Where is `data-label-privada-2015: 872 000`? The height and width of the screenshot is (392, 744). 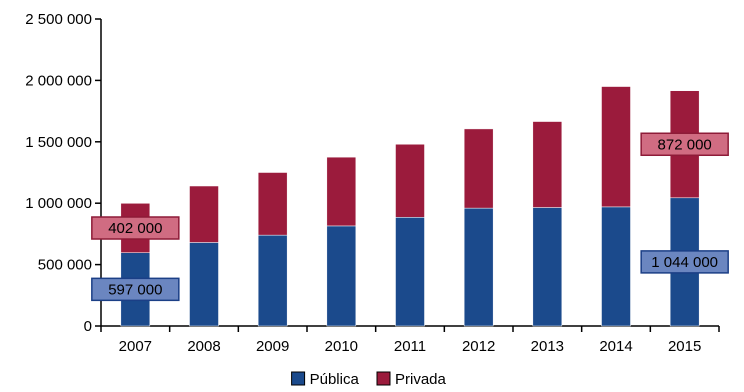 data-label-privada-2015: 872 000 is located at coordinates (684, 144).